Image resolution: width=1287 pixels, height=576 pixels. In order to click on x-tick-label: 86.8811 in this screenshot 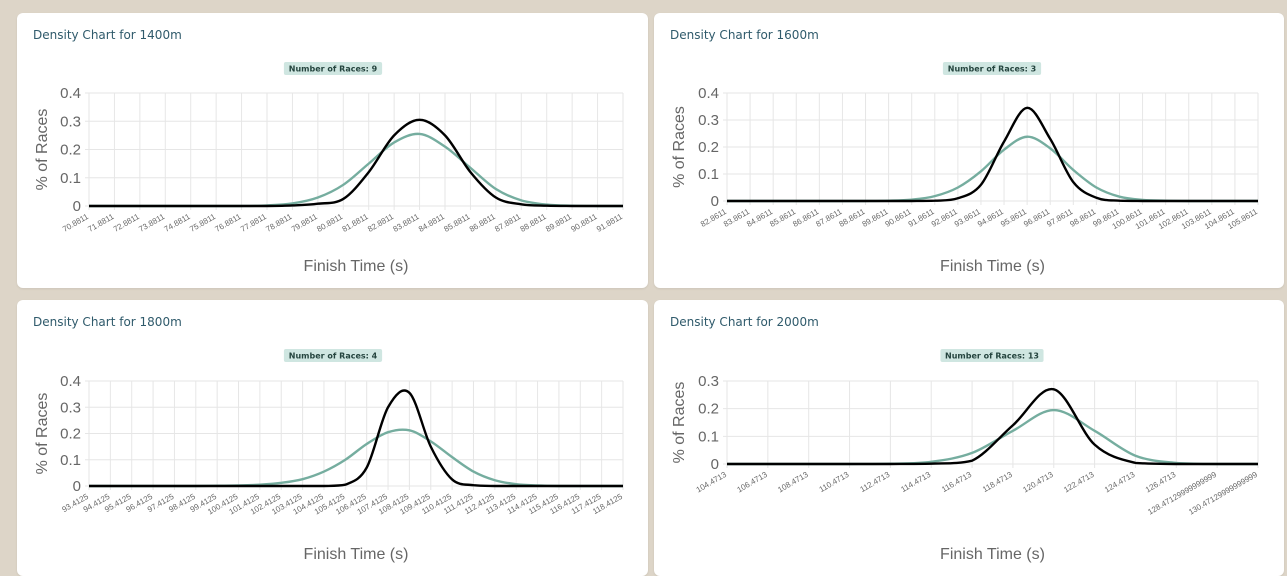, I will do `click(483, 223)`.